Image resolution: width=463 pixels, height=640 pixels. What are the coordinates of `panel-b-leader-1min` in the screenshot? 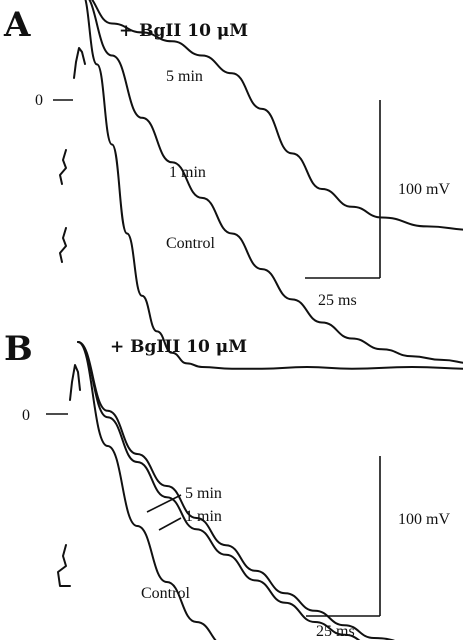 It's located at (170, 524).